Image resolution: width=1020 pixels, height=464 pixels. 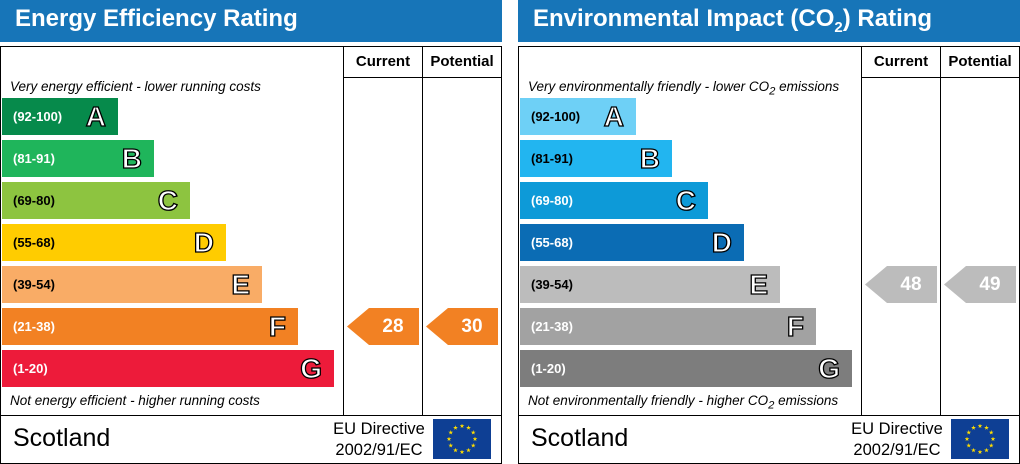 What do you see at coordinates (686, 368) in the screenshot?
I see `rating-band-g: (1-20) G` at bounding box center [686, 368].